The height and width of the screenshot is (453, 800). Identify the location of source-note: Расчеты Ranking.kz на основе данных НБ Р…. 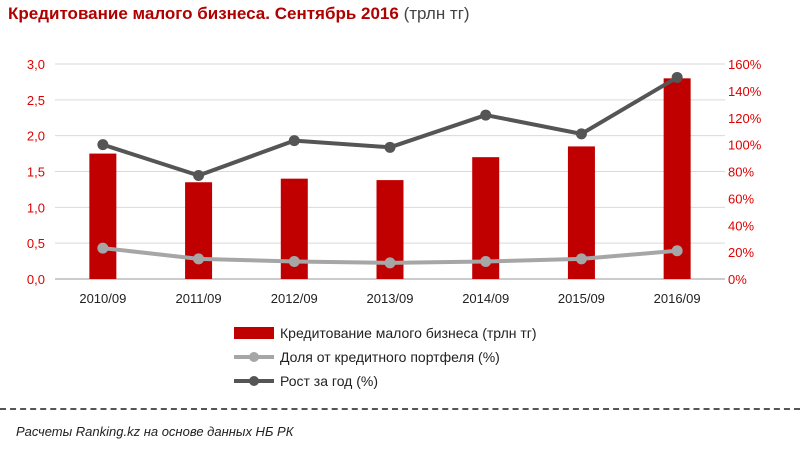
(155, 431).